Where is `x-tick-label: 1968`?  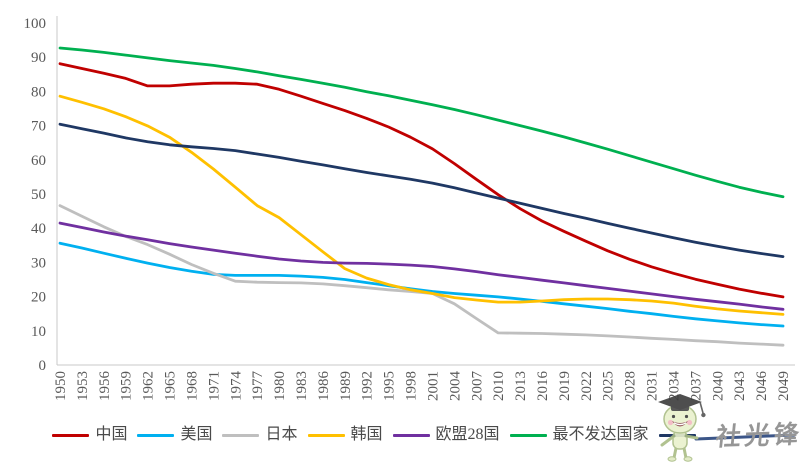
x-tick-label: 1968 is located at coordinates (192, 386).